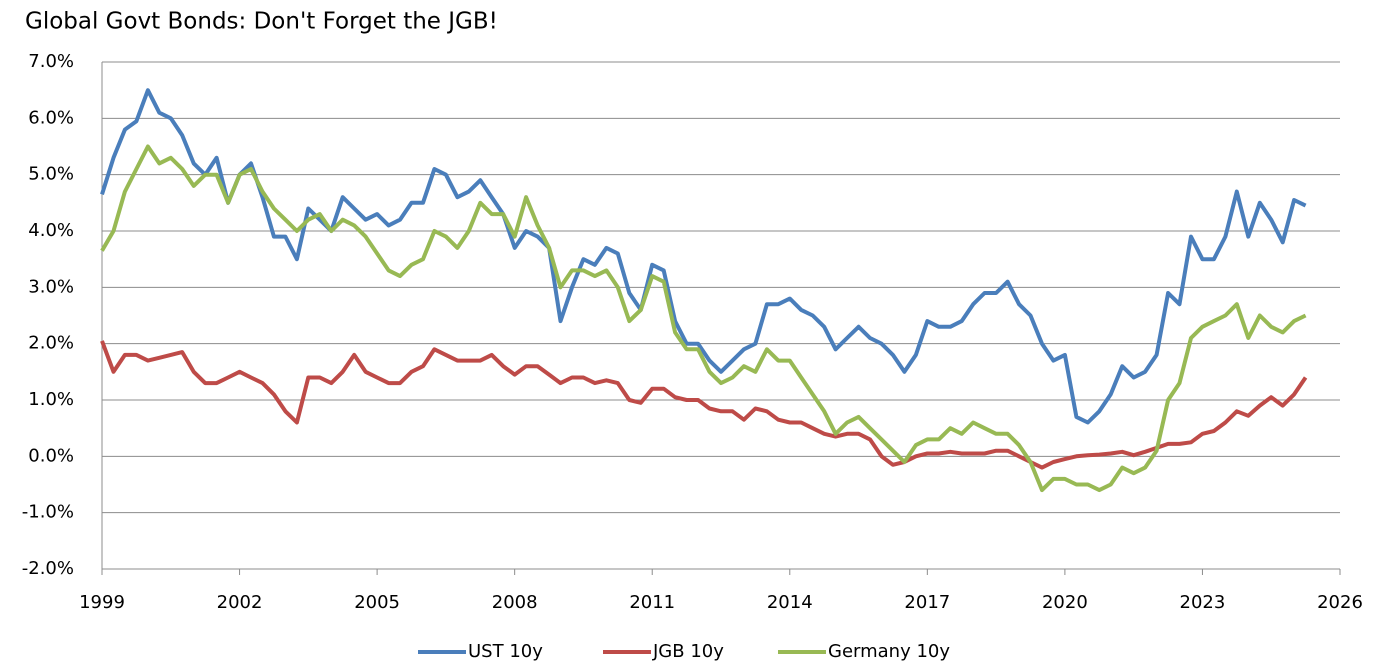 Image resolution: width=1375 pixels, height=665 pixels. I want to click on y-tick-label: 7.0%, so click(51, 61).